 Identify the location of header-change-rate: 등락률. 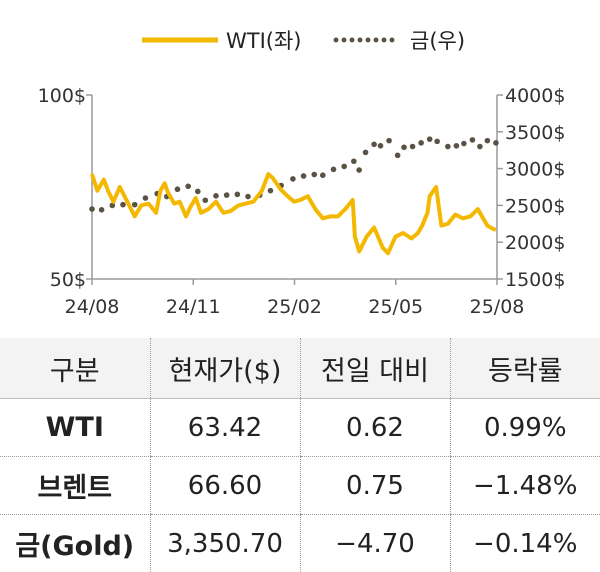
(525, 368).